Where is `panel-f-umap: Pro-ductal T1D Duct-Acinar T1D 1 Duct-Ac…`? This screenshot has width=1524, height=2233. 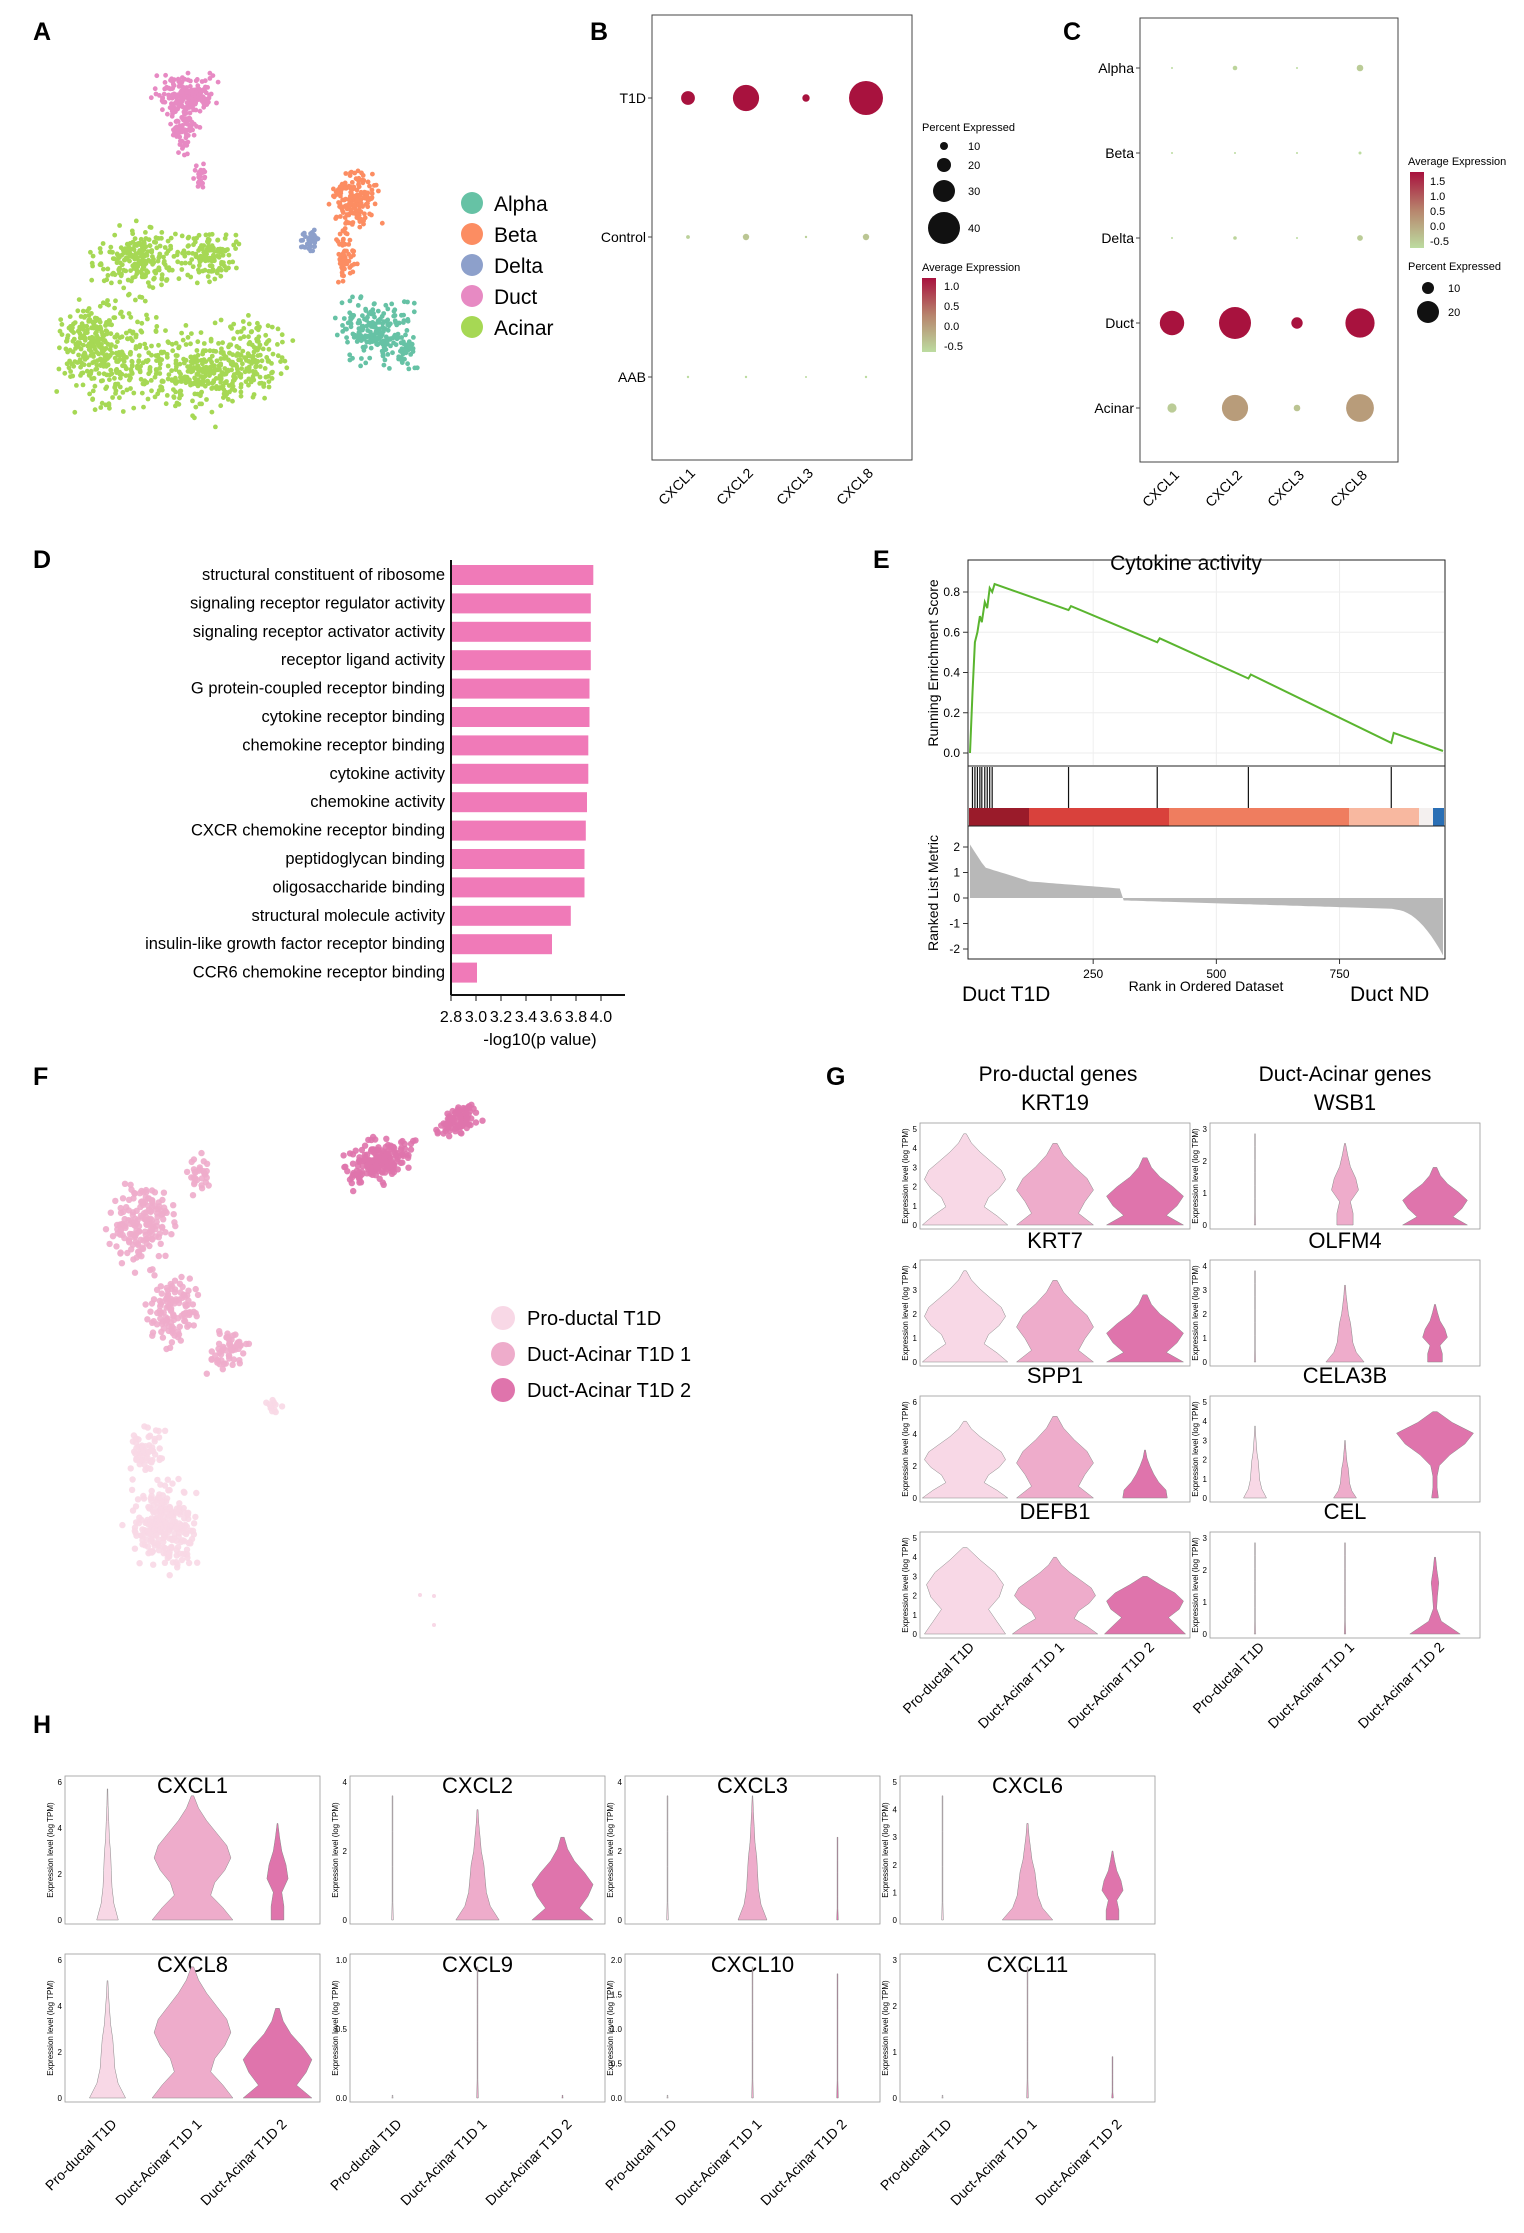 panel-f-umap: Pro-ductal T1D Duct-Acinar T1D 1 Duct-Ac… is located at coordinates (396, 1364).